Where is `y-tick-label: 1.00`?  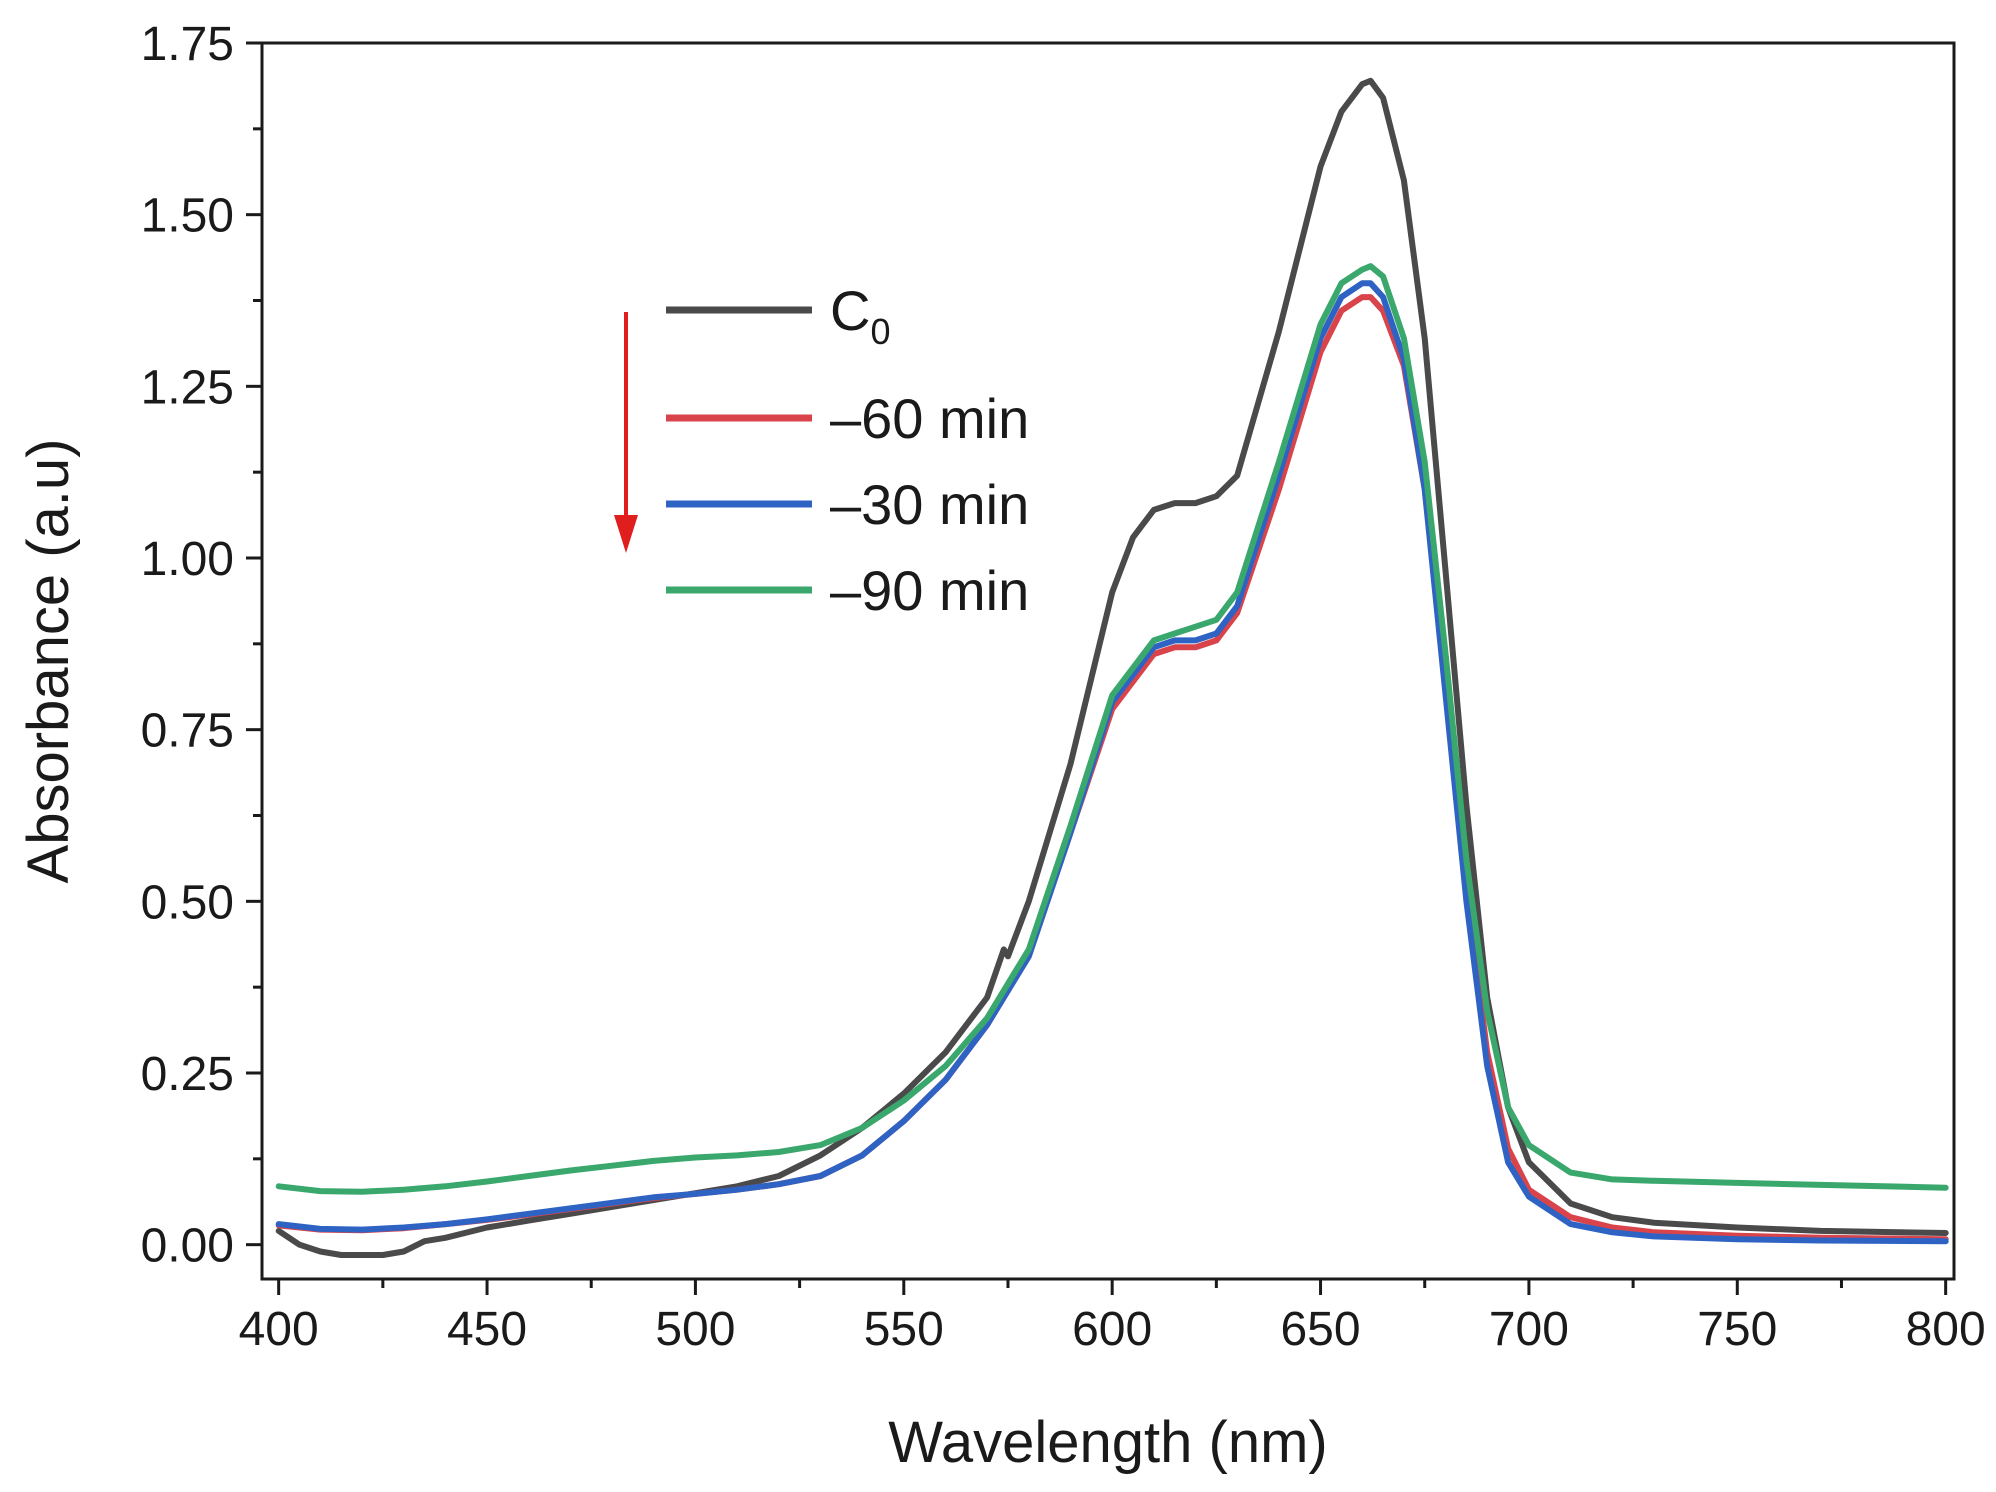 y-tick-label: 1.00 is located at coordinates (187, 559).